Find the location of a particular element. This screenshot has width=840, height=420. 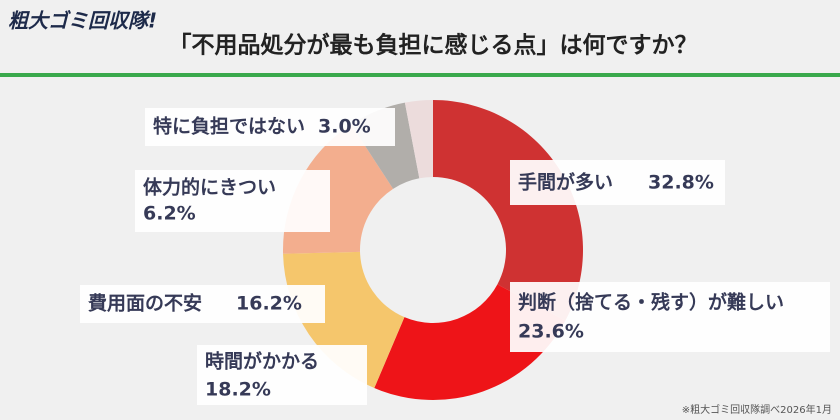

divider is located at coordinates (420, 75).